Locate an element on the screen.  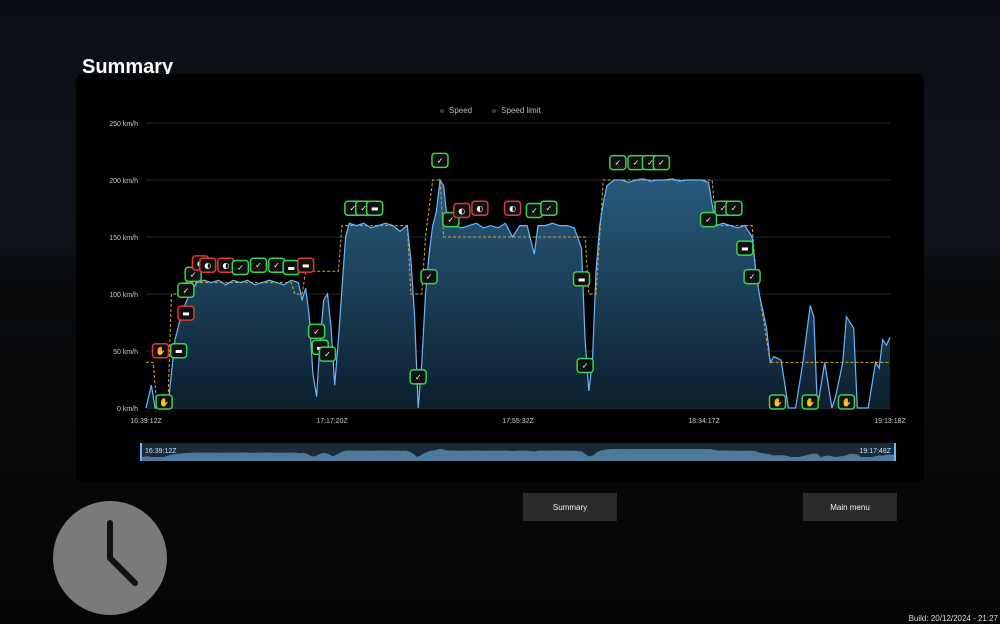
legend-label: Speed limit is located at coordinates (521, 110).